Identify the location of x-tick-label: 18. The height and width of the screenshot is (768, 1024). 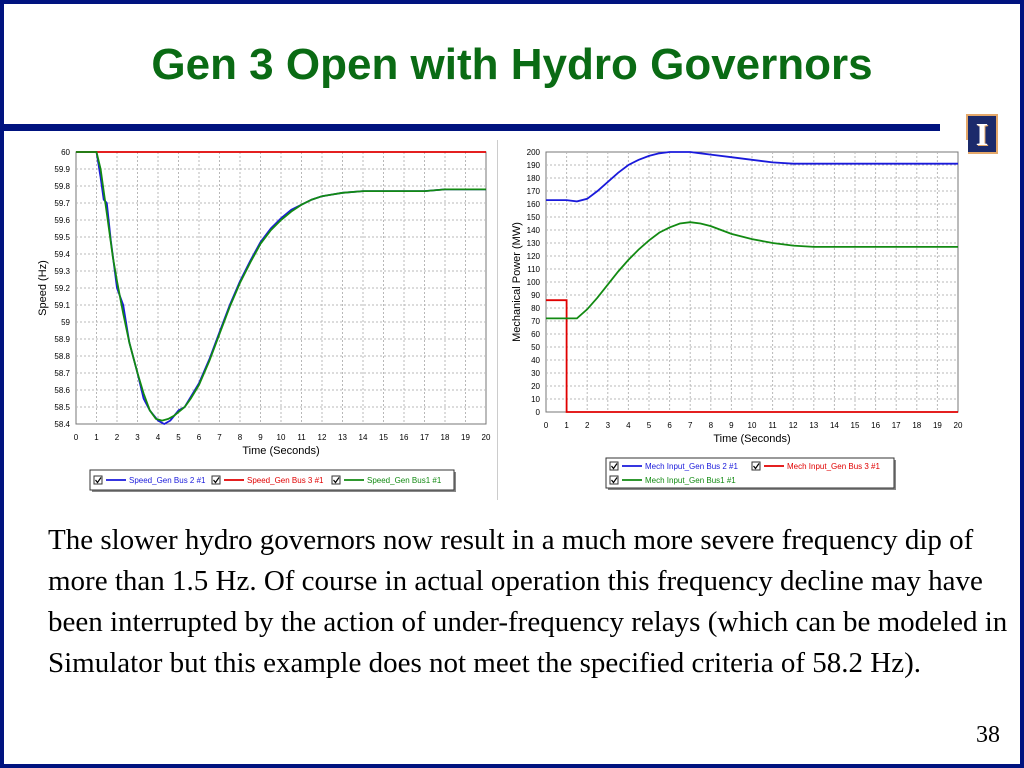
(445, 437).